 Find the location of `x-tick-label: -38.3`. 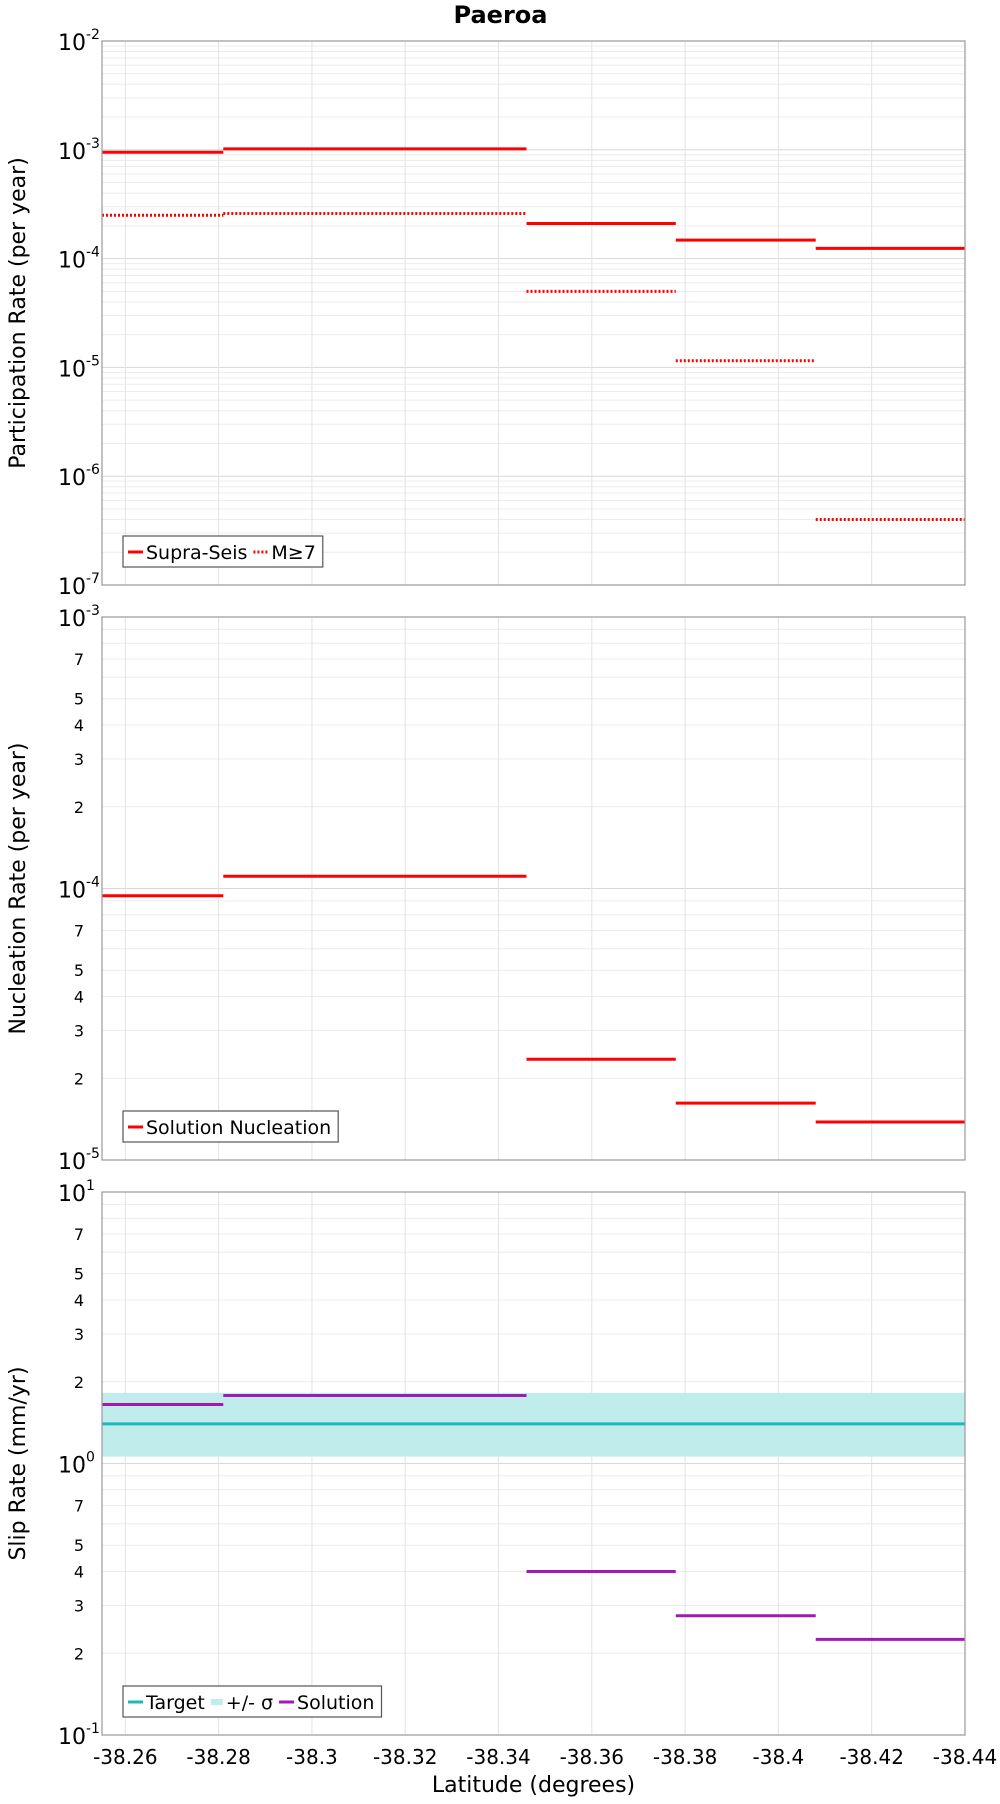

x-tick-label: -38.3 is located at coordinates (312, 1757).